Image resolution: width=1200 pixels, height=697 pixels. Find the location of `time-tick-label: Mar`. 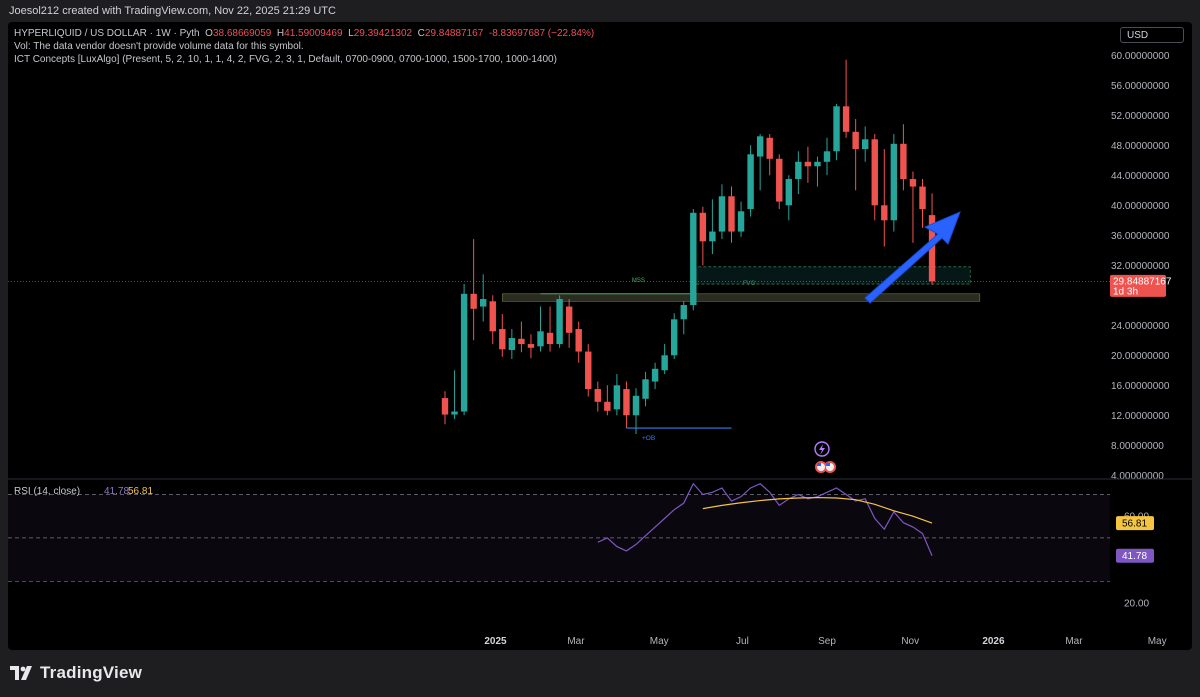

time-tick-label: Mar is located at coordinates (1074, 641).